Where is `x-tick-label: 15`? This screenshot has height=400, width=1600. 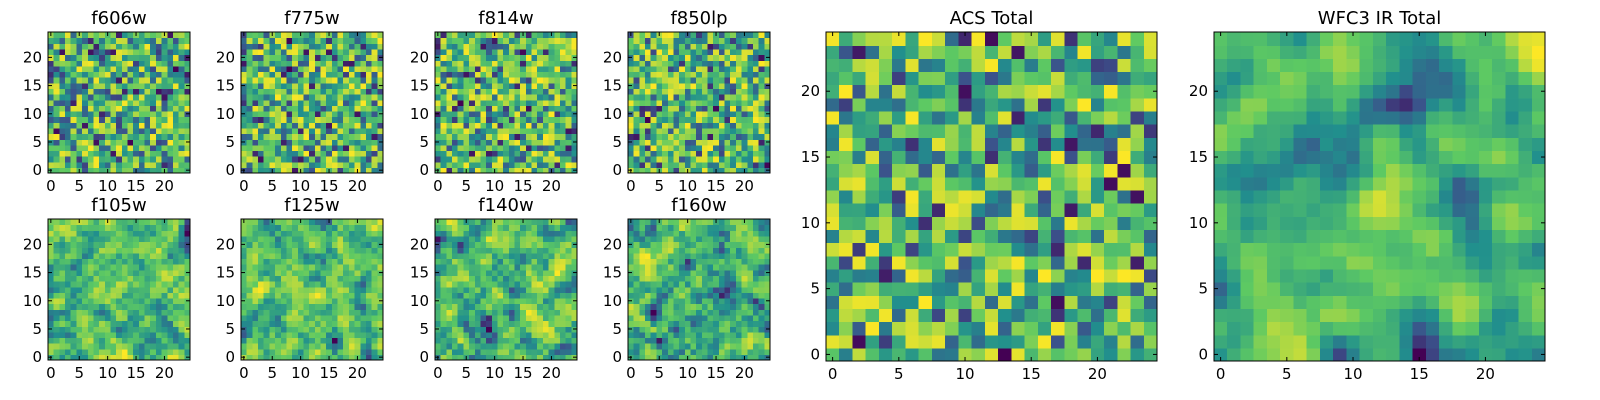 x-tick-label: 15 is located at coordinates (328, 186).